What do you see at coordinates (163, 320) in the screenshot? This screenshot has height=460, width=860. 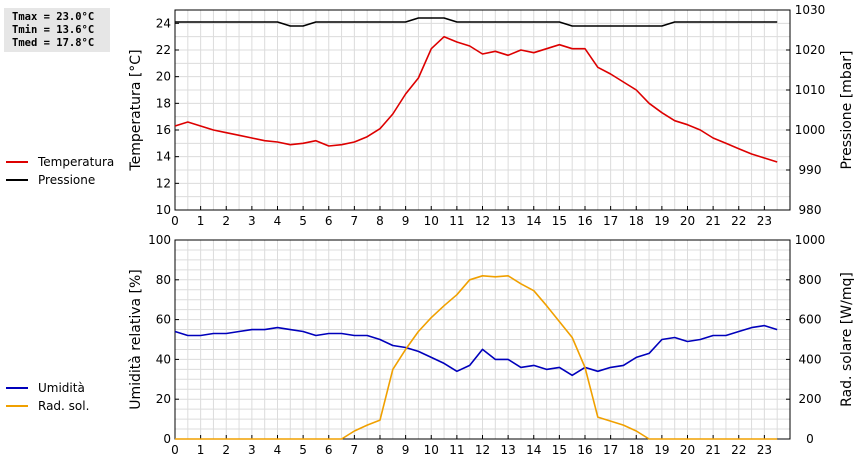 I see `chart2-ytick-label: 60` at bounding box center [163, 320].